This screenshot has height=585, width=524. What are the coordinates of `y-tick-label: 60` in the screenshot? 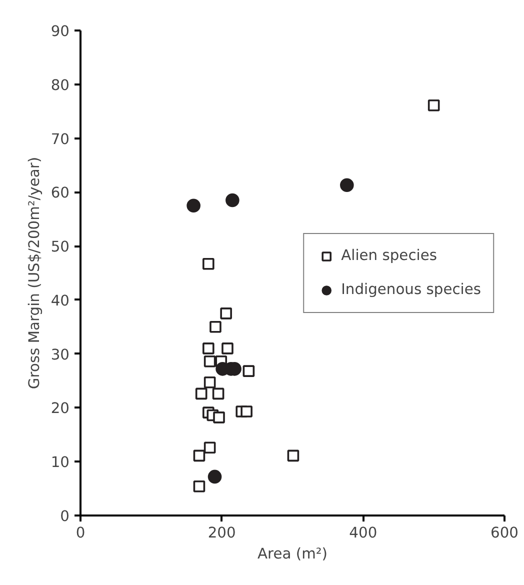 It's located at (60, 193).